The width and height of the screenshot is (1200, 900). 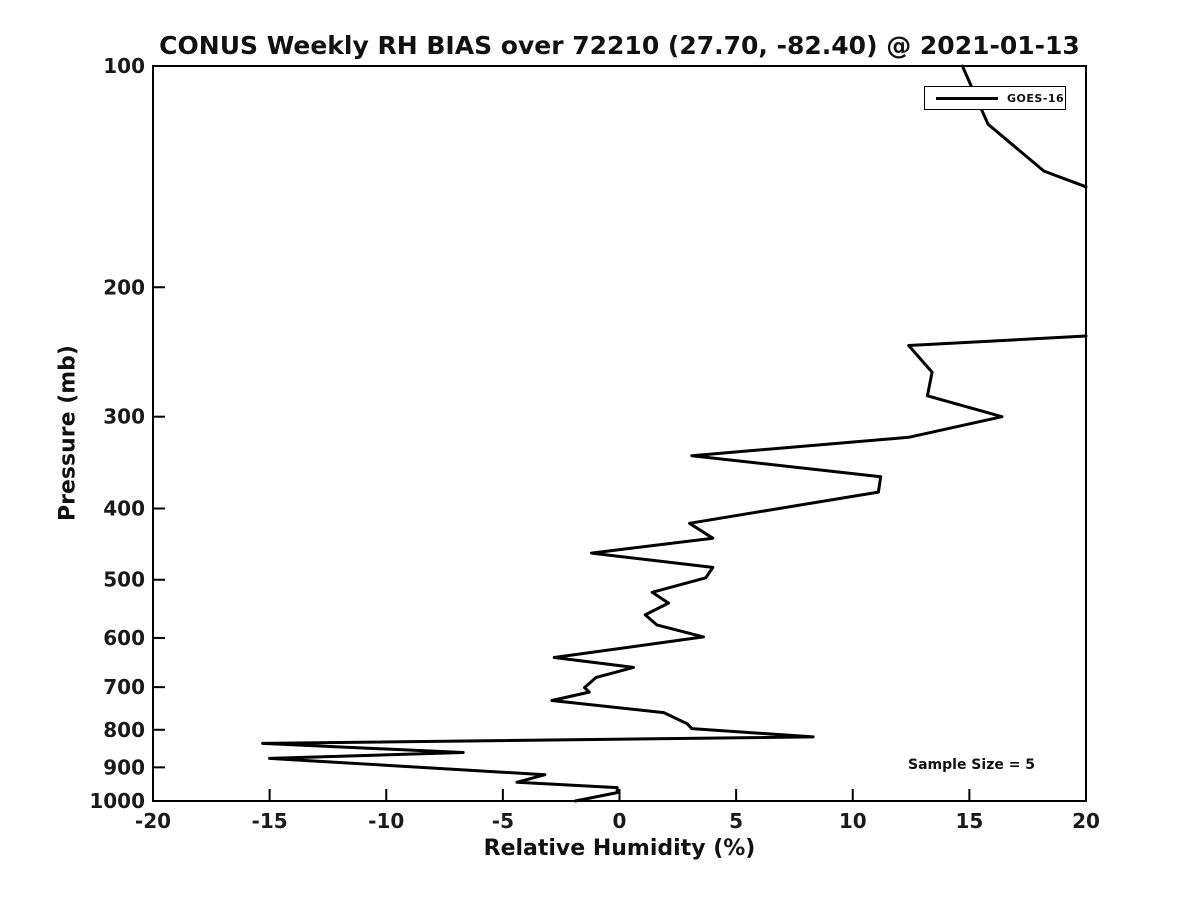 I want to click on y-tick-label: 600, so click(x=124, y=638).